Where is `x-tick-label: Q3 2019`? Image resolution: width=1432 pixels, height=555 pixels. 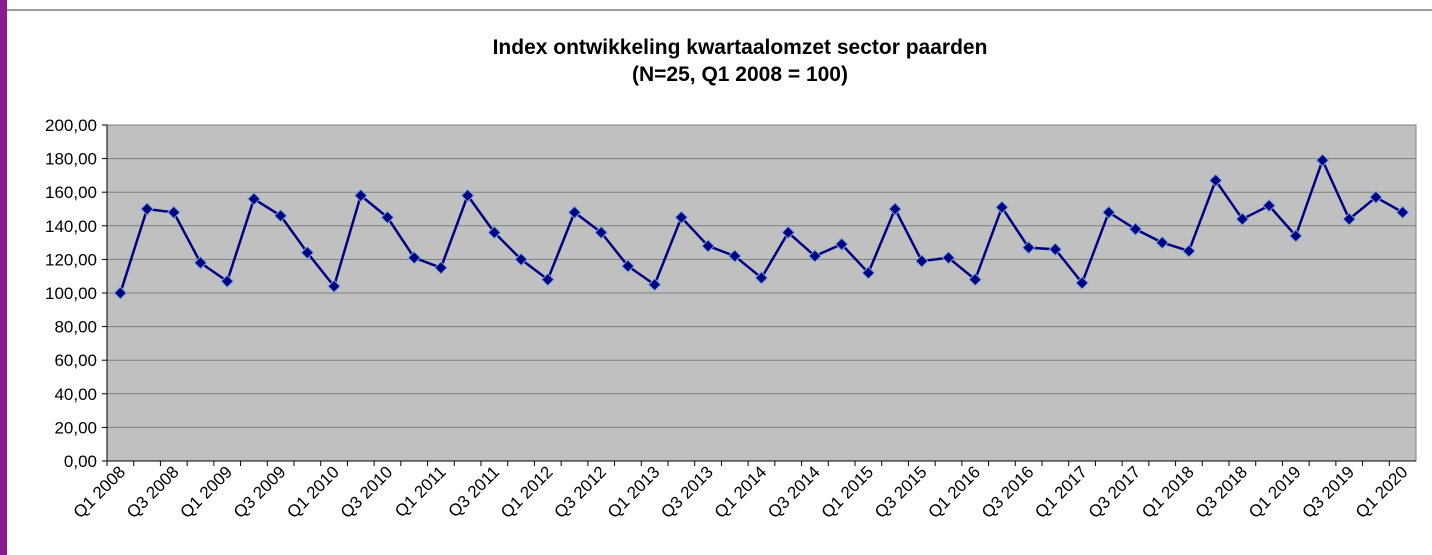 x-tick-label: Q3 2019 is located at coordinates (1328, 492).